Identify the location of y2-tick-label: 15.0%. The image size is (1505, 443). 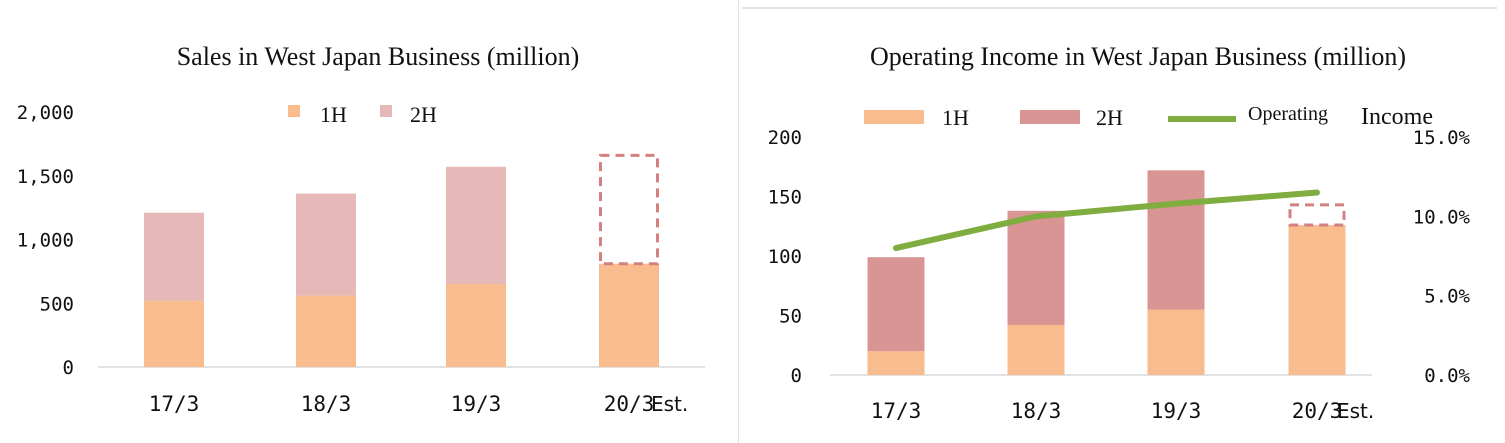
(1442, 138).